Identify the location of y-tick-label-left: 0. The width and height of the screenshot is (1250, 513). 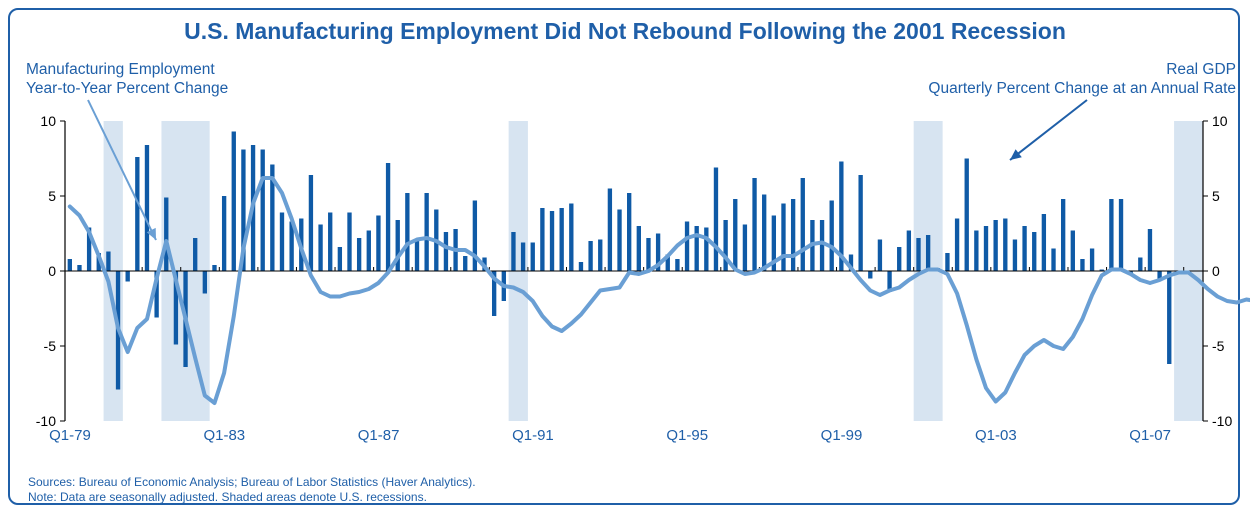
(52, 271).